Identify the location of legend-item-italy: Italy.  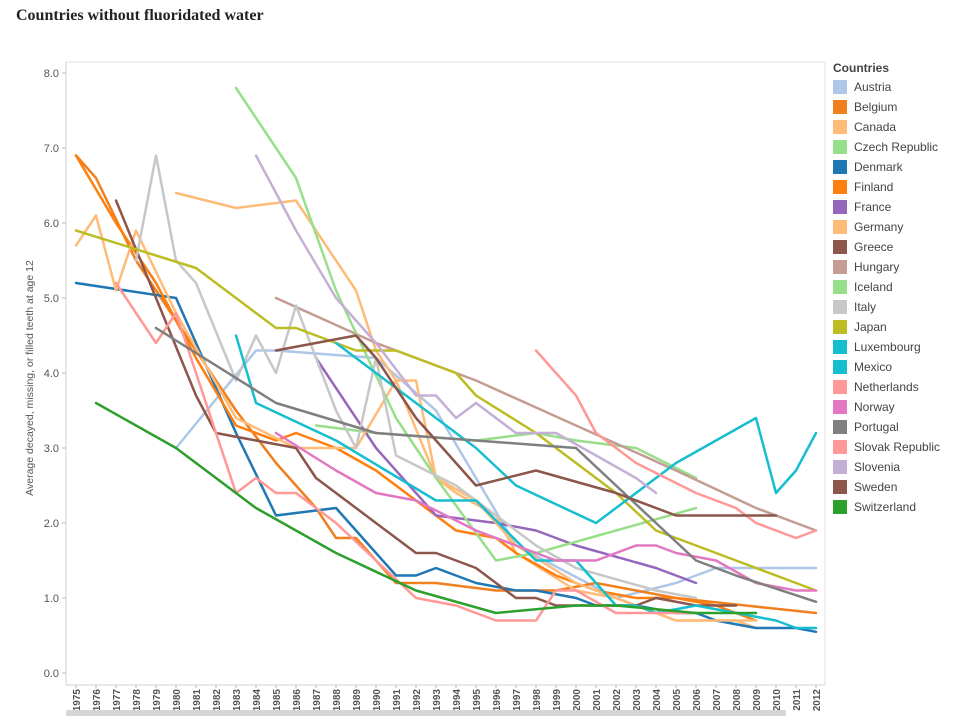
(892, 307).